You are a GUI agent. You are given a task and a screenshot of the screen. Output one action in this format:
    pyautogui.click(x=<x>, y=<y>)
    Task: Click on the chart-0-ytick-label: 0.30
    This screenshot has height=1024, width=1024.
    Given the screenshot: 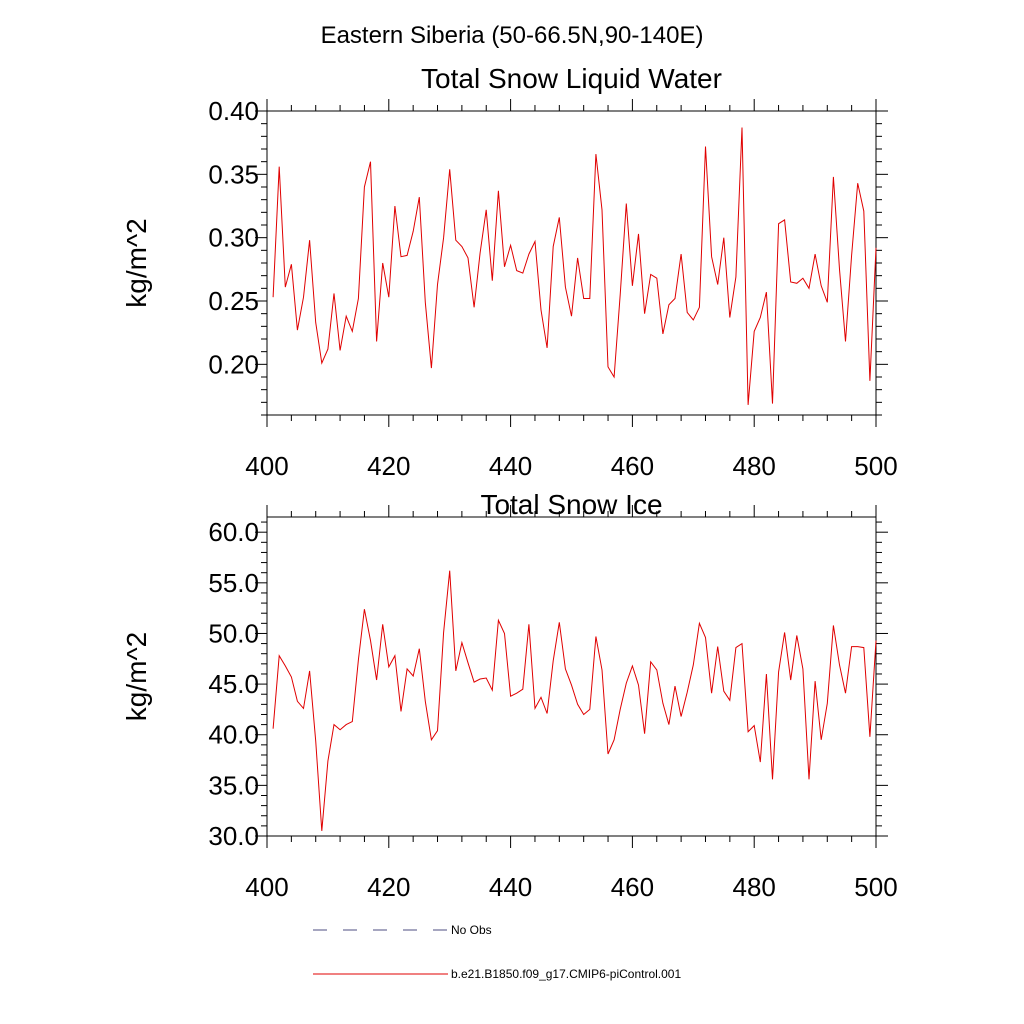 What is the action you would take?
    pyautogui.click(x=233, y=238)
    